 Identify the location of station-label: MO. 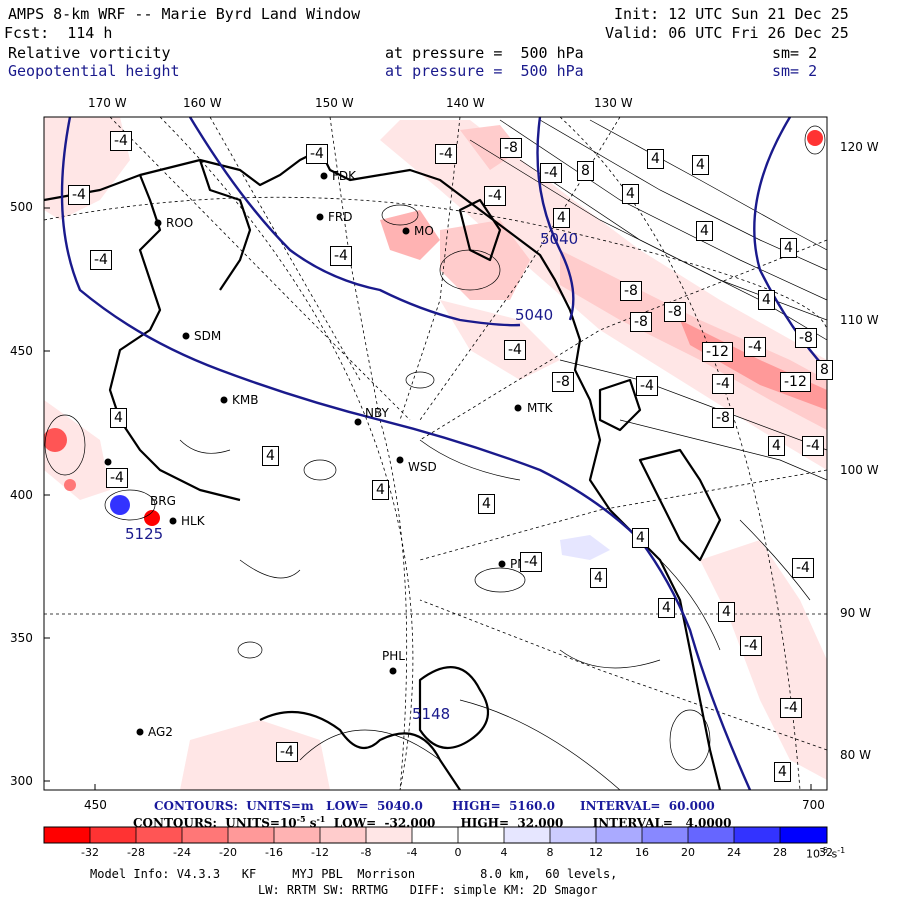
(424, 231).